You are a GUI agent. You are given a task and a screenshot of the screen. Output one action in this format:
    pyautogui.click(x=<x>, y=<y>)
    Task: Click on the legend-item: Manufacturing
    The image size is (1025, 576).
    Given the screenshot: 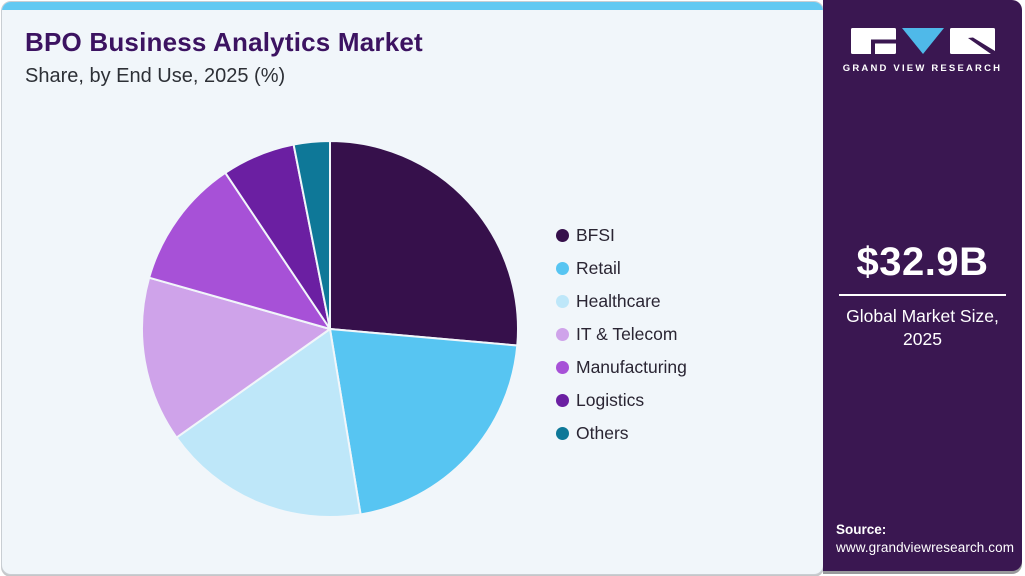 What is the action you would take?
    pyautogui.click(x=621, y=367)
    